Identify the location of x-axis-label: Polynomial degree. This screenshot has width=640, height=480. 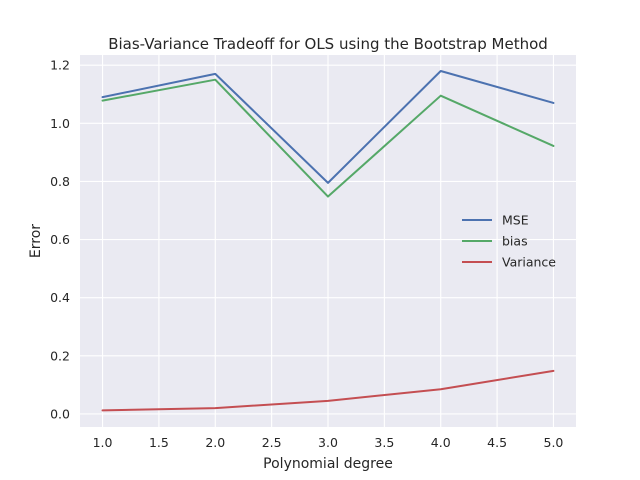
(328, 464).